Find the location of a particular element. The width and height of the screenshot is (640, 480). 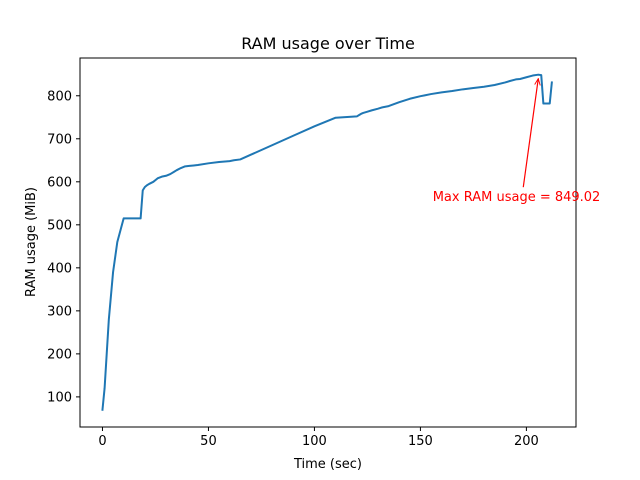

y-tick-label: 600 is located at coordinates (59, 182).